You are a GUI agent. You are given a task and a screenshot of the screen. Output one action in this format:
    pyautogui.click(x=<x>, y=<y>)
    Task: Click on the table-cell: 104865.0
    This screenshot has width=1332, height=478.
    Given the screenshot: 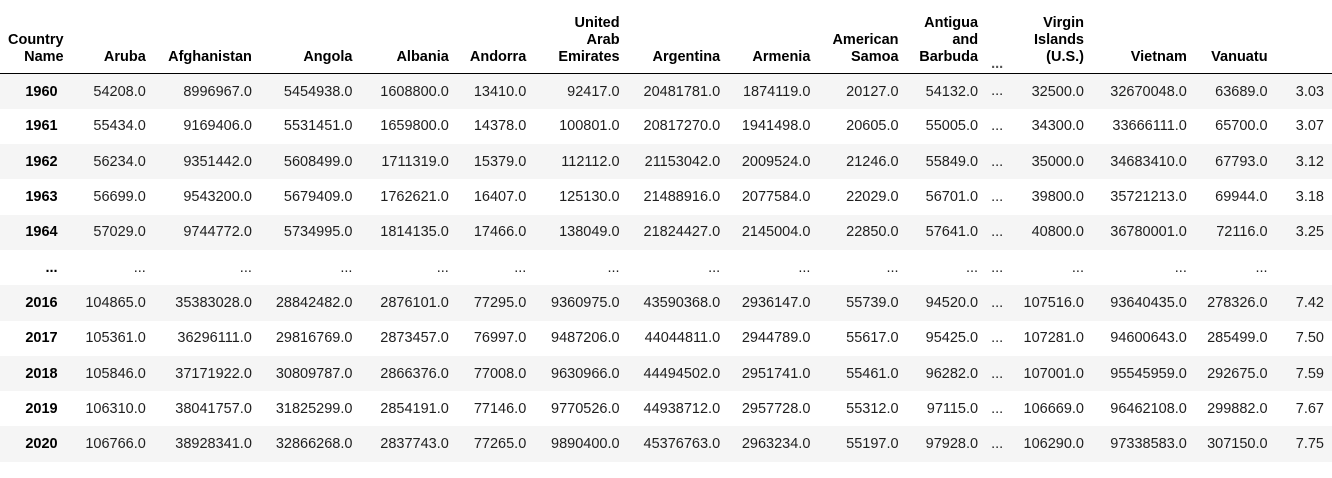 What is the action you would take?
    pyautogui.click(x=115, y=302)
    